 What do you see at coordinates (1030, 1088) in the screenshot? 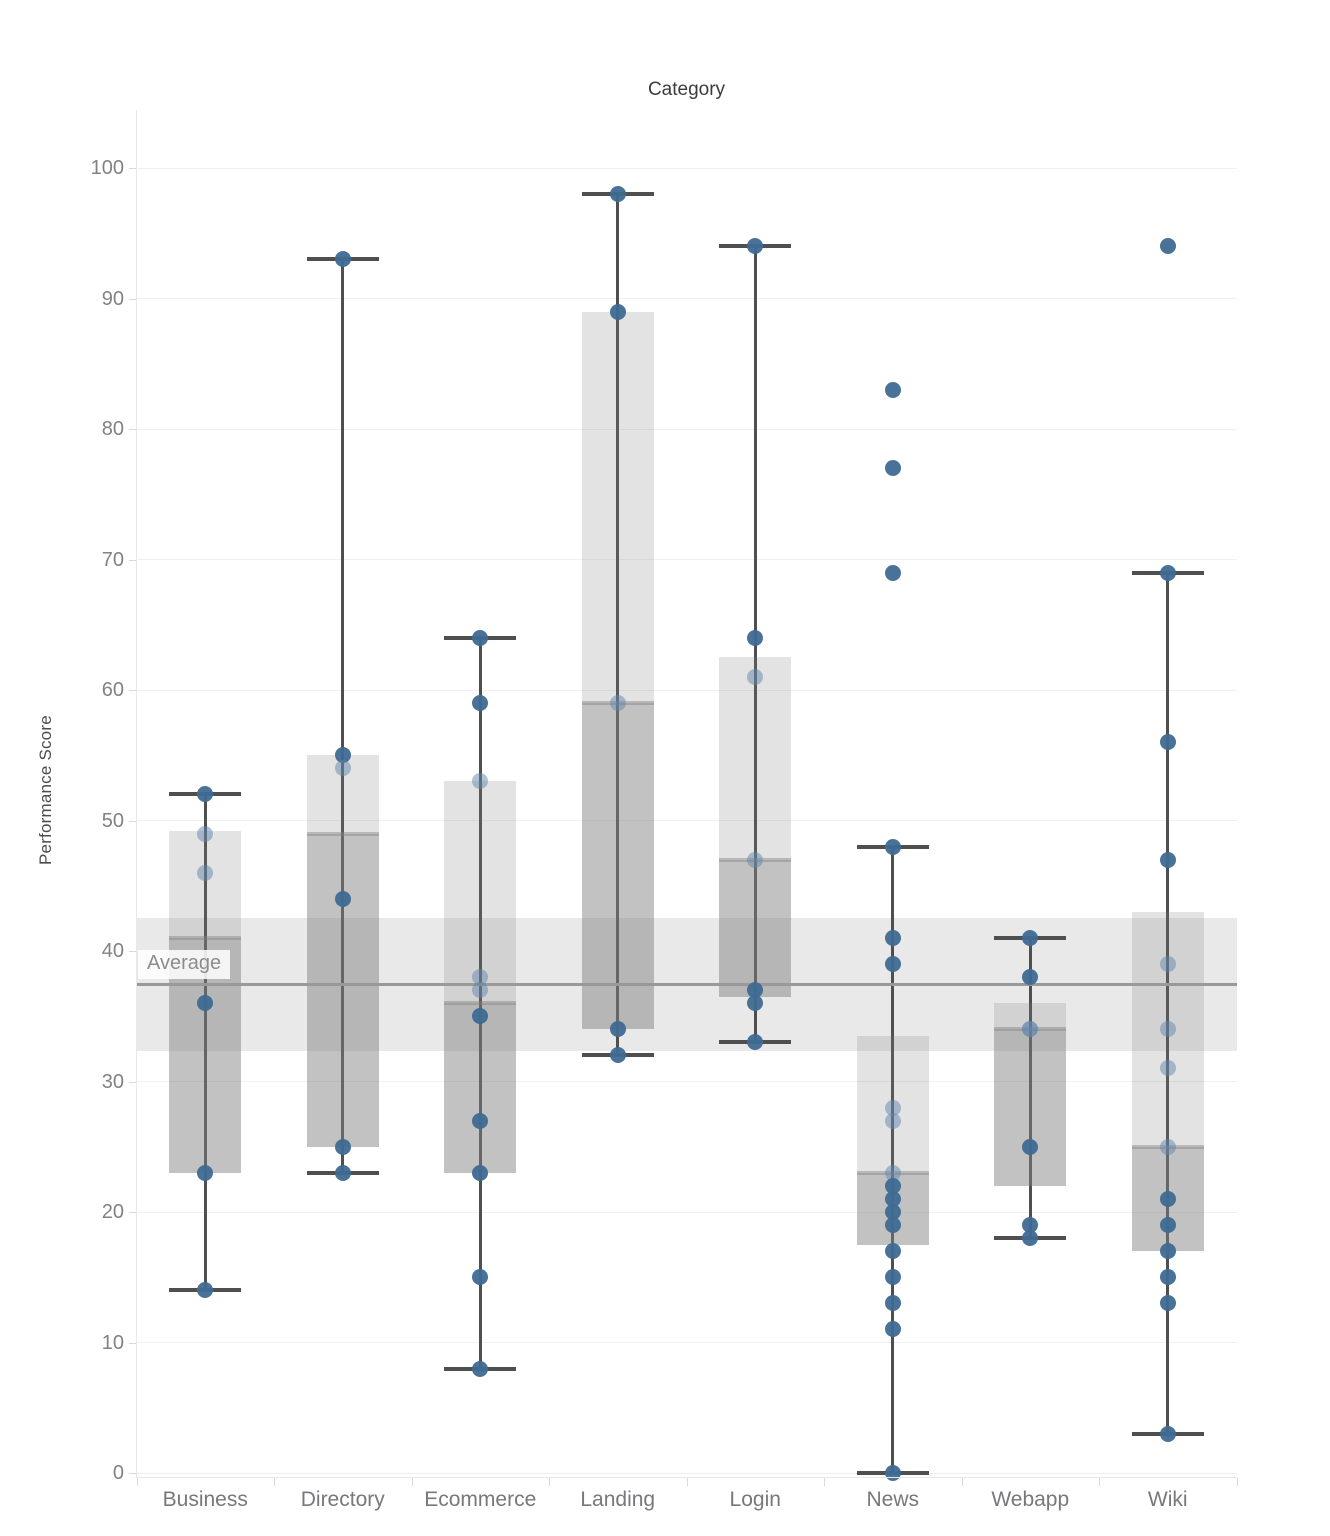
I see `whisker-webapp` at bounding box center [1030, 1088].